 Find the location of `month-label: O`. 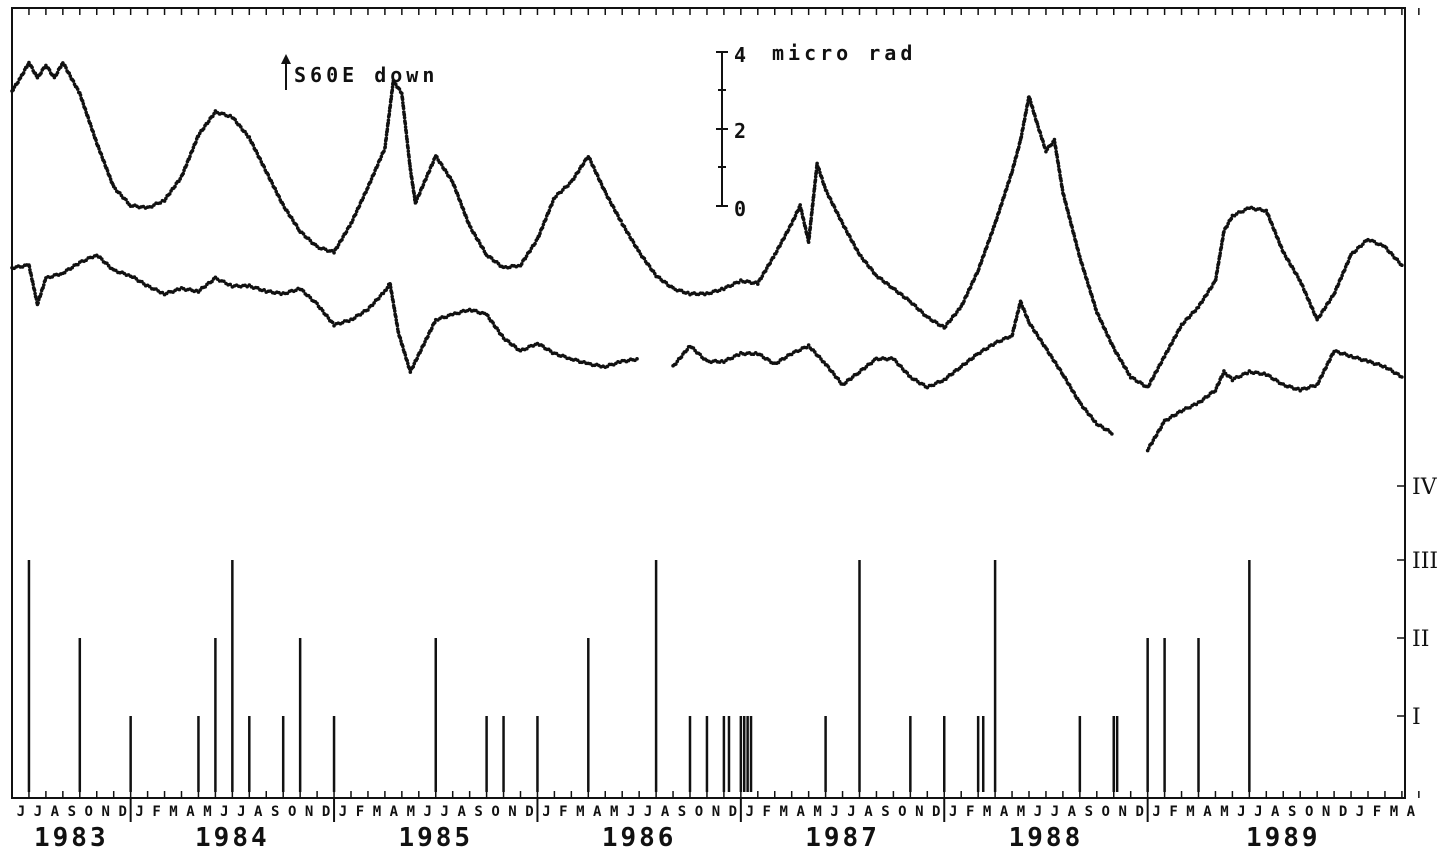

month-label: O is located at coordinates (902, 812).